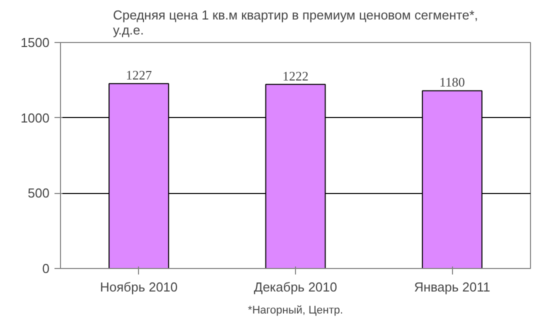  I want to click on x-tick-label: Ноябрь 2010, so click(139, 287).